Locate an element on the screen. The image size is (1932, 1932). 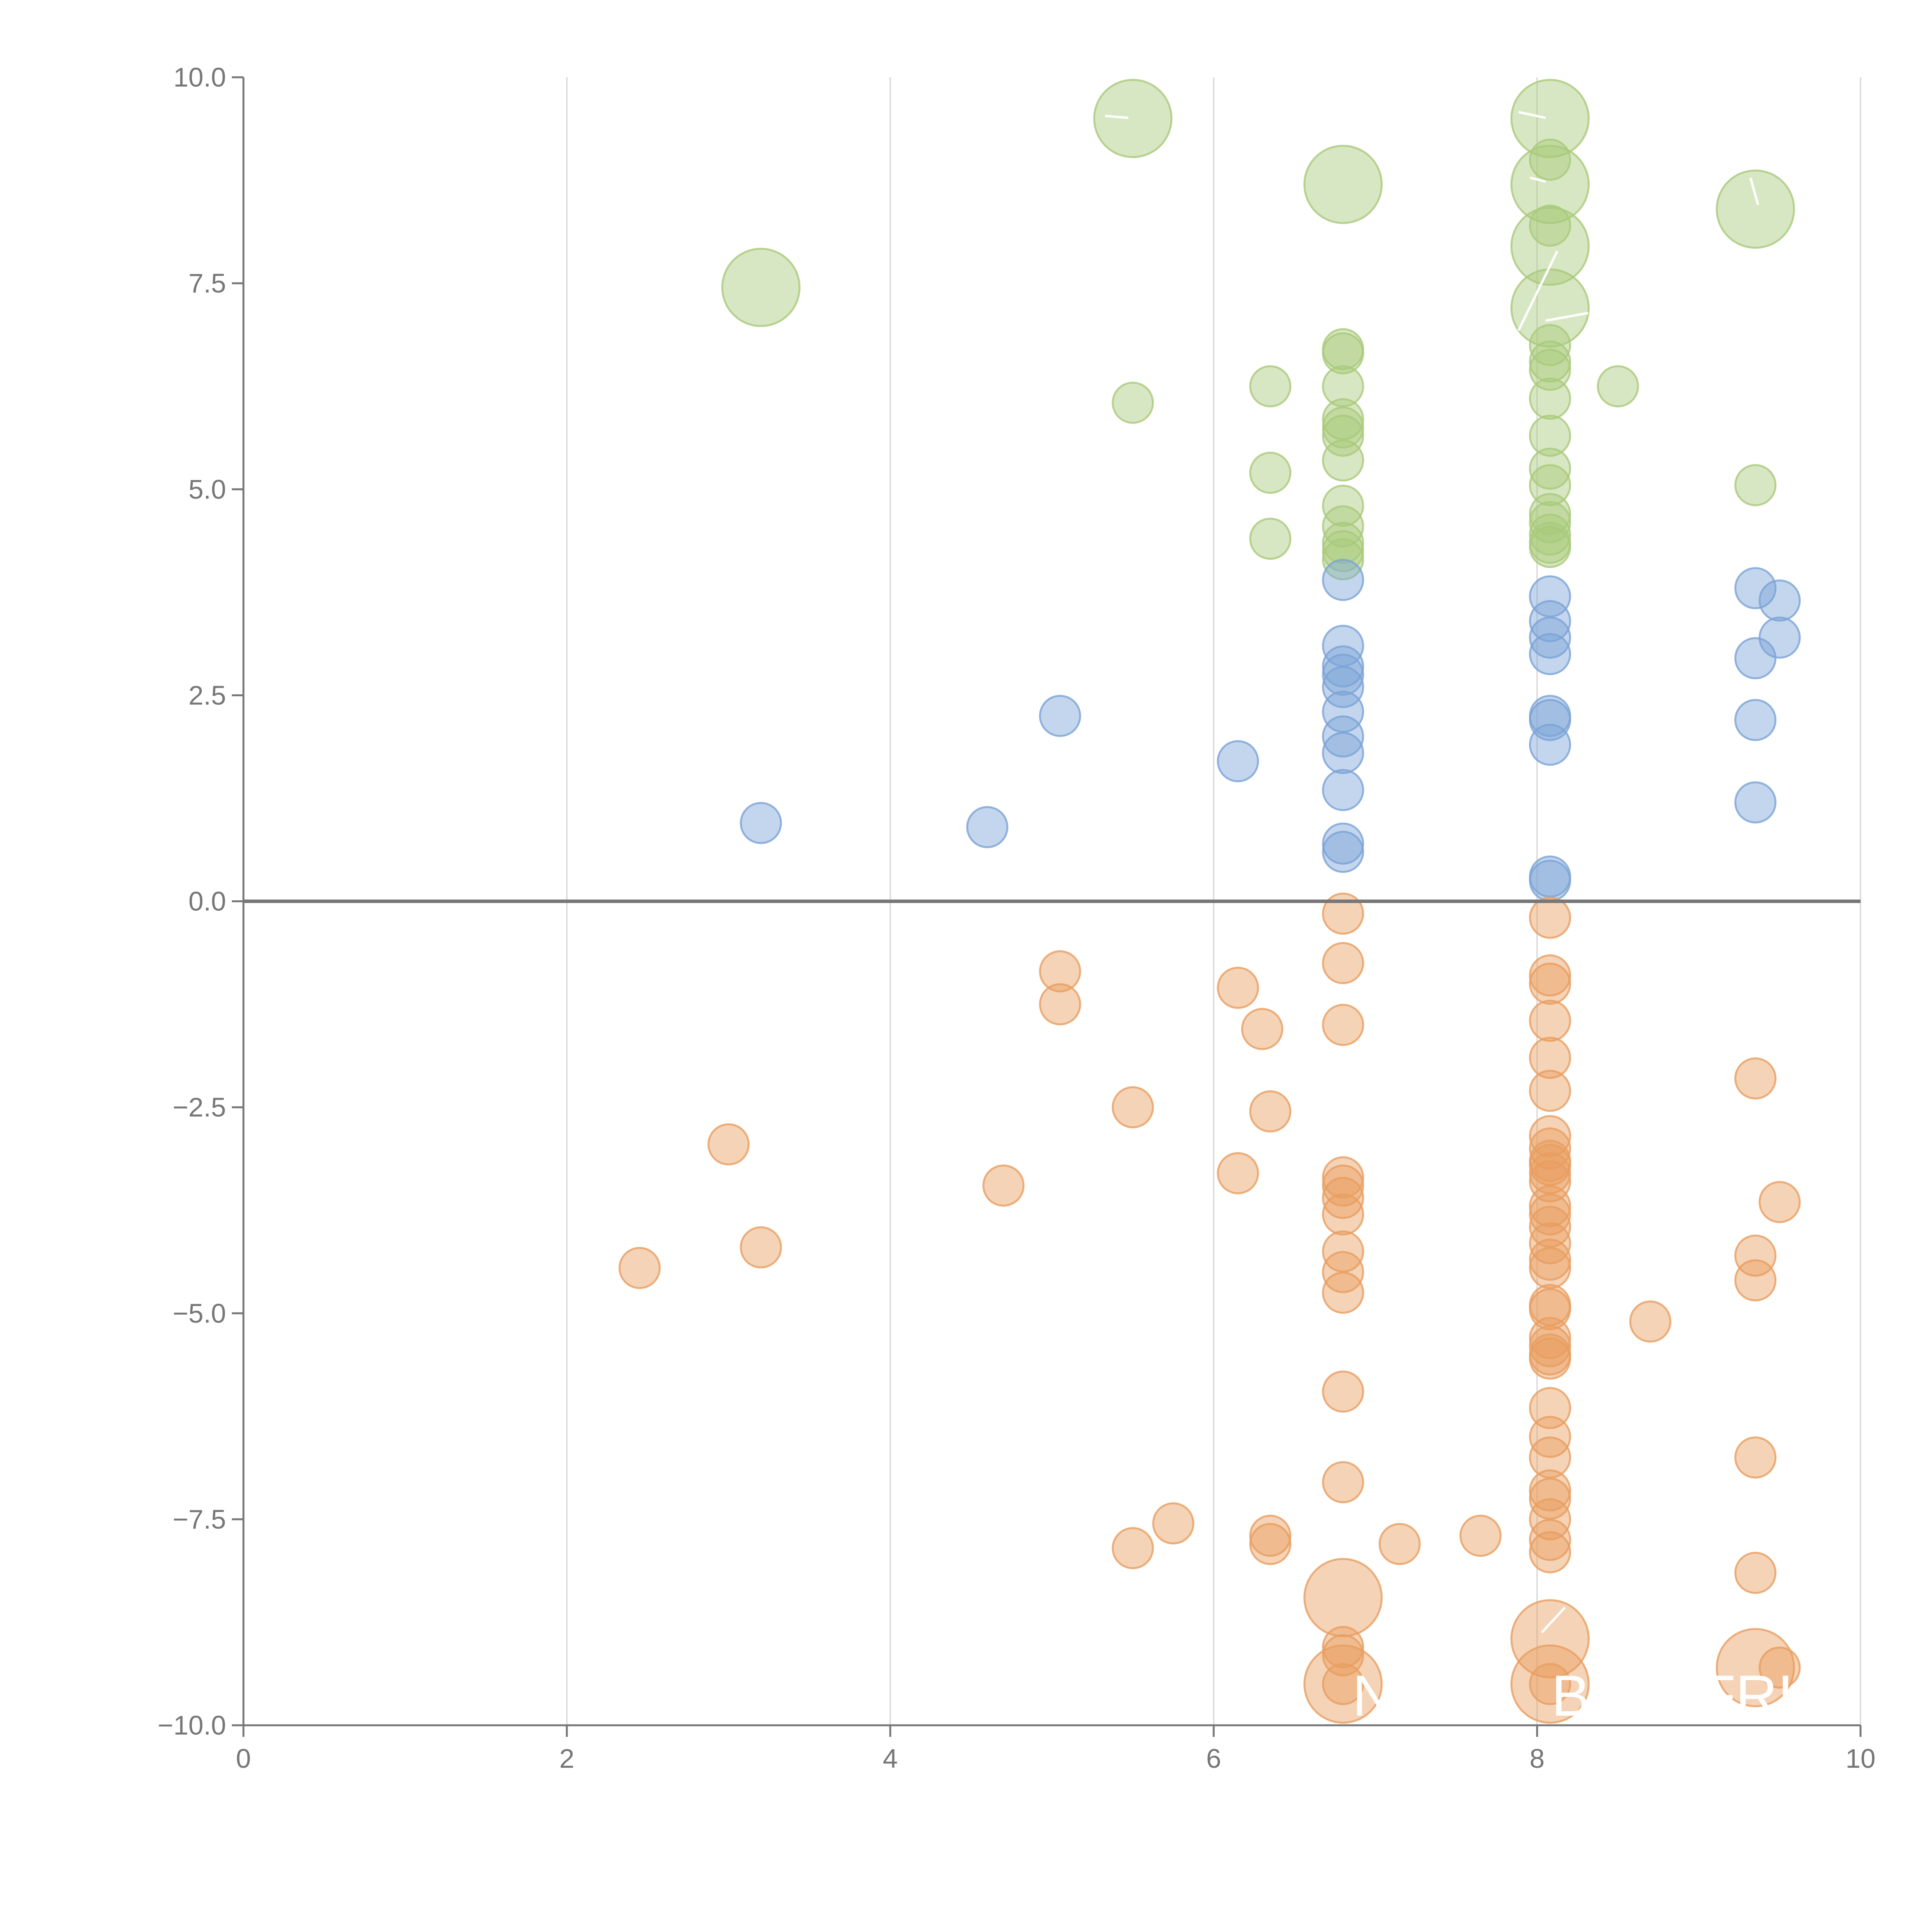
y-tick-label: −10.0 is located at coordinates (192, 1725).